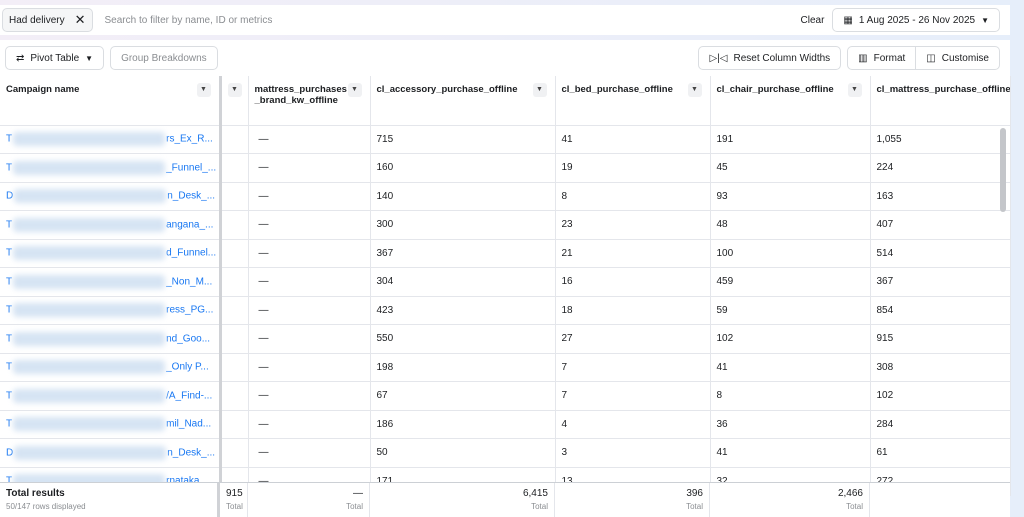 The height and width of the screenshot is (517, 1024). Describe the element at coordinates (958, 58) in the screenshot. I see `customise-button: ◫ Customise` at that location.